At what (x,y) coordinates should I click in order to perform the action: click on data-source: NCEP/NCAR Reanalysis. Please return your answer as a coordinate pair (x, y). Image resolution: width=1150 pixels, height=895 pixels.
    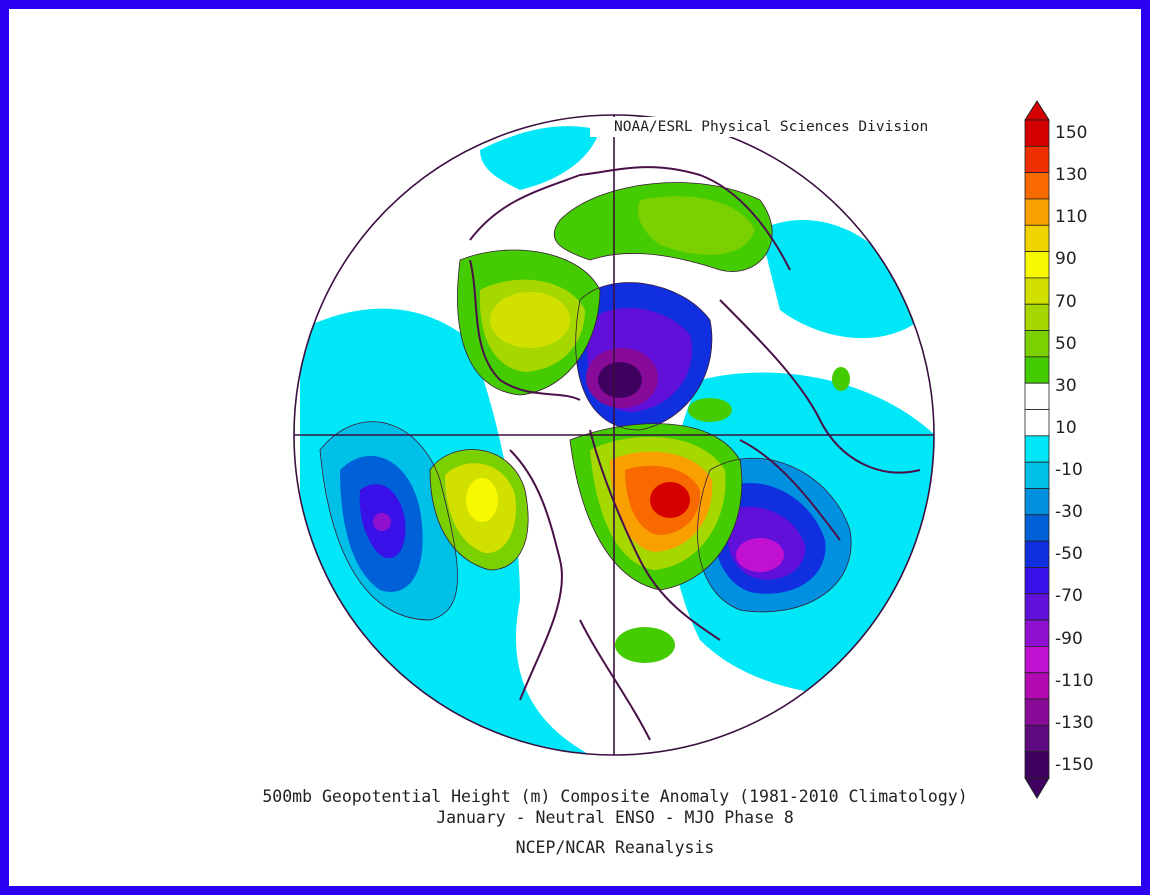
    Looking at the image, I should click on (615, 847).